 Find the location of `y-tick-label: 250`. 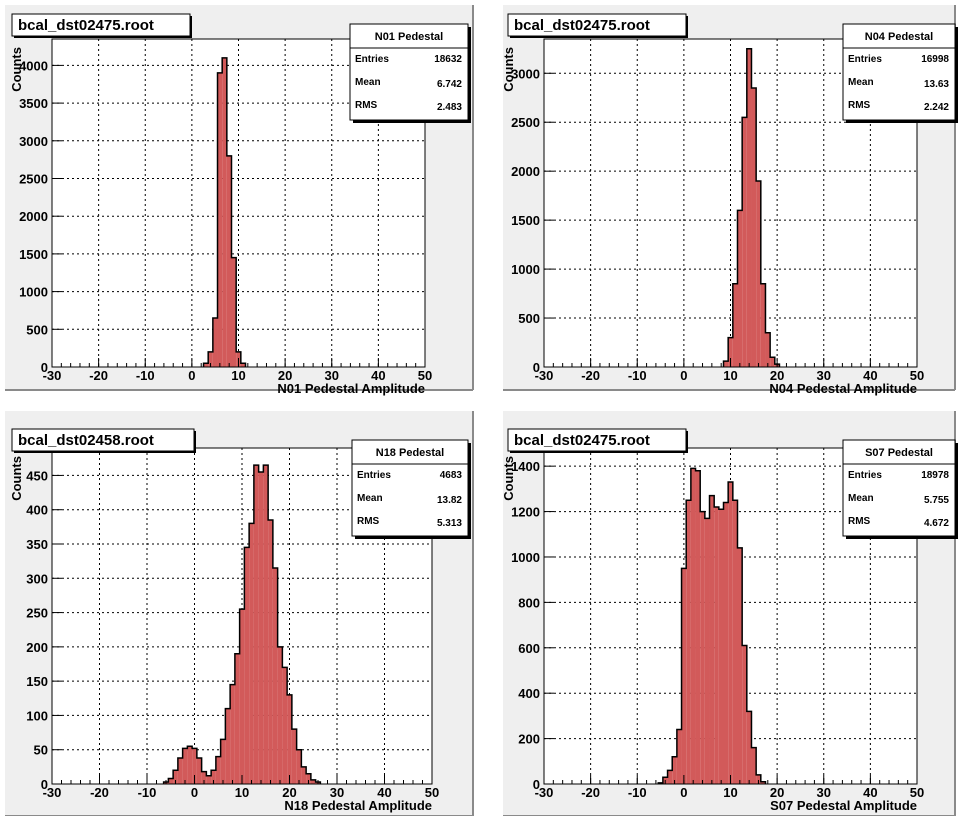

y-tick-label: 250 is located at coordinates (37, 613).